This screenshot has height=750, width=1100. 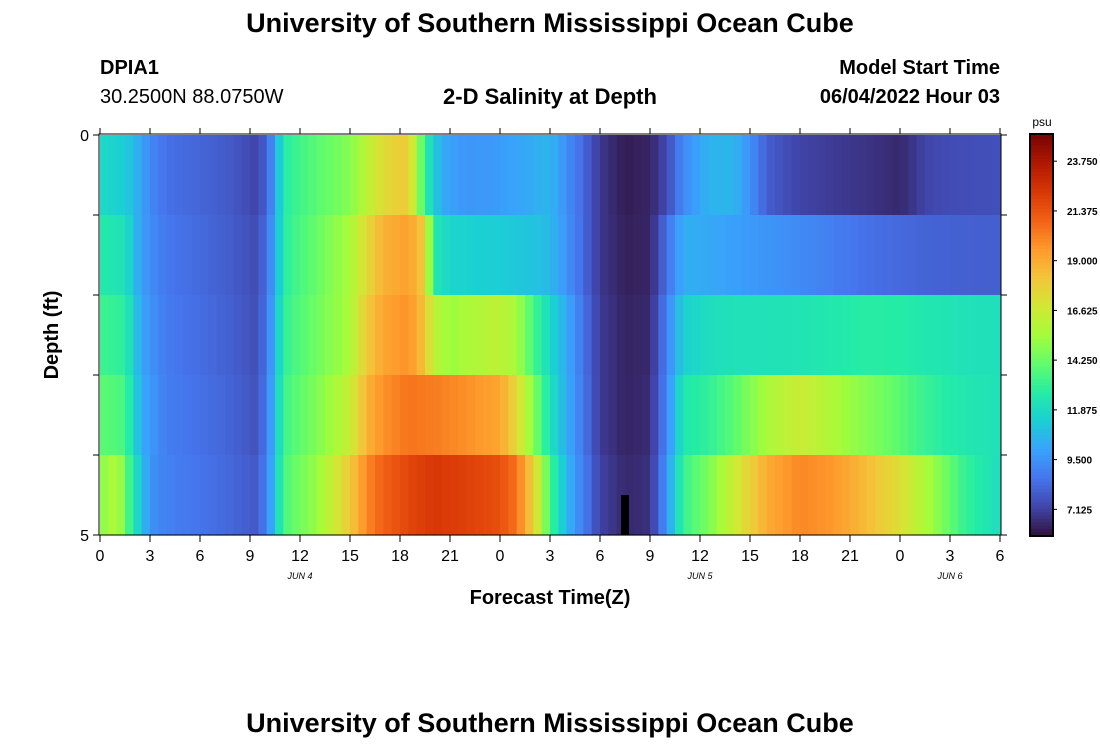 I want to click on colorbar-tick-label: 16.625, so click(x=1082, y=311).